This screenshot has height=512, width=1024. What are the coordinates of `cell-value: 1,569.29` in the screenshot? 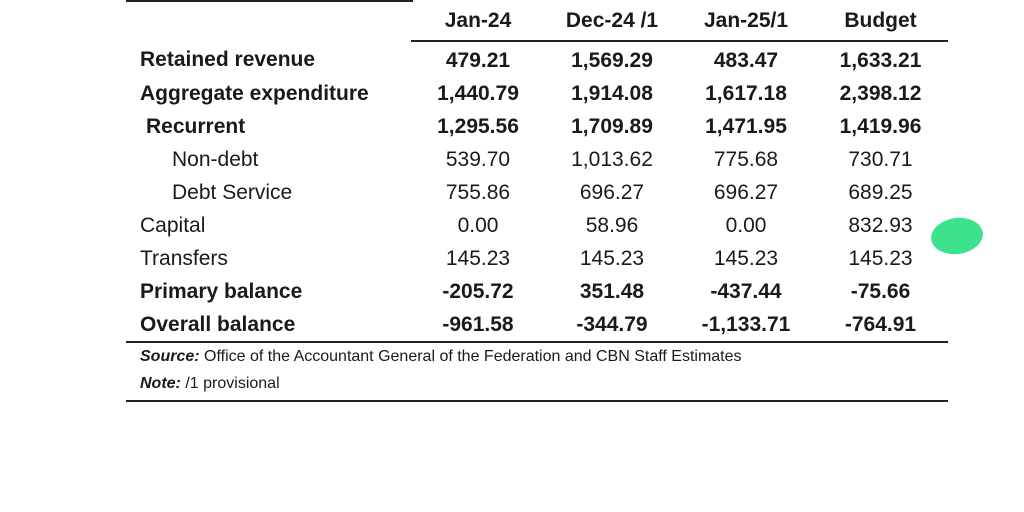 It's located at (612, 60).